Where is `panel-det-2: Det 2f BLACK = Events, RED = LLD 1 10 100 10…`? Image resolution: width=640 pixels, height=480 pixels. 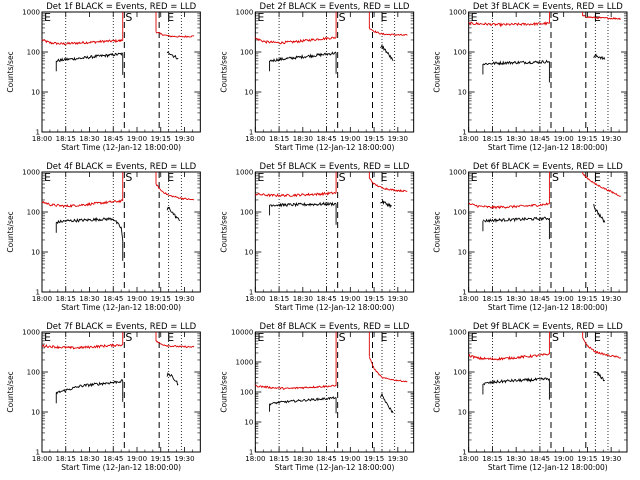
panel-det-2: Det 2f BLACK = Events, RED = LLD 1 10 100 10… is located at coordinates (317, 77).